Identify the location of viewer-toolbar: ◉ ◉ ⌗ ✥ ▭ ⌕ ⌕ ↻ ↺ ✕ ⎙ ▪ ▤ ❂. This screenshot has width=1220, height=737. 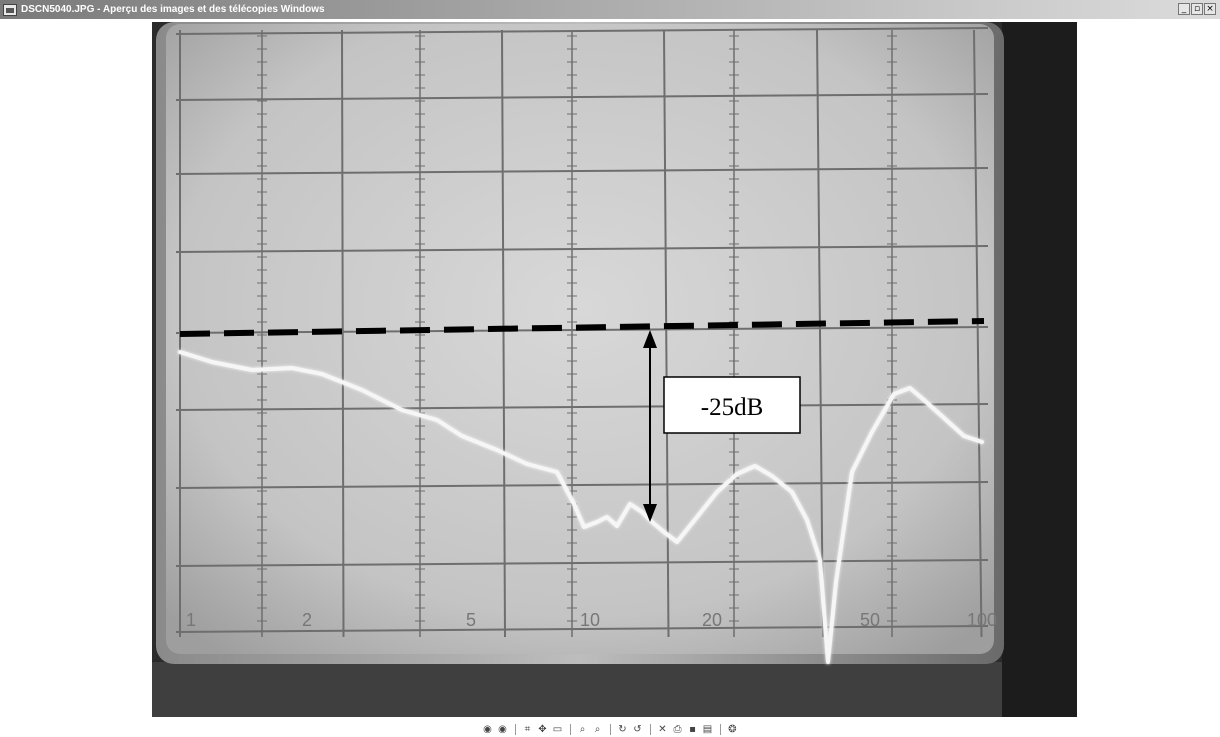
(610, 729).